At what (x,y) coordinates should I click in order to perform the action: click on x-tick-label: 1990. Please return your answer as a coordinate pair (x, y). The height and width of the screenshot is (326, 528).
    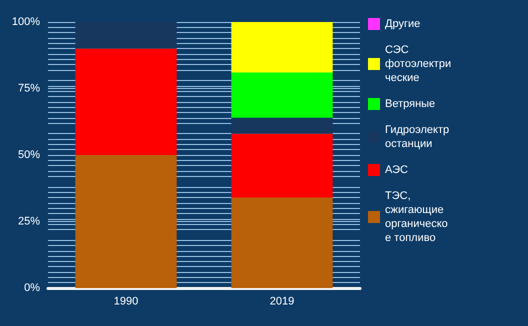
    Looking at the image, I should click on (126, 302).